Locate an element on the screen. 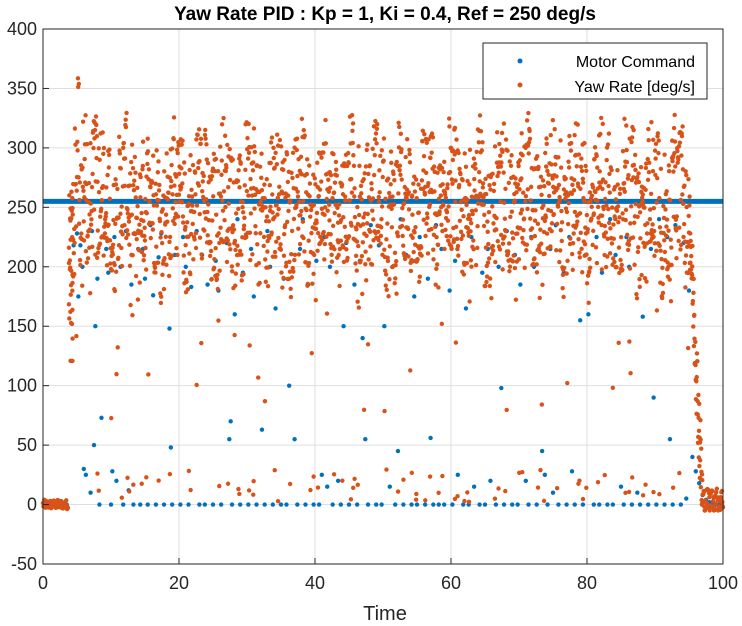 This screenshot has height=626, width=742. legend-label-motor-command: Motor Command is located at coordinates (635, 62).